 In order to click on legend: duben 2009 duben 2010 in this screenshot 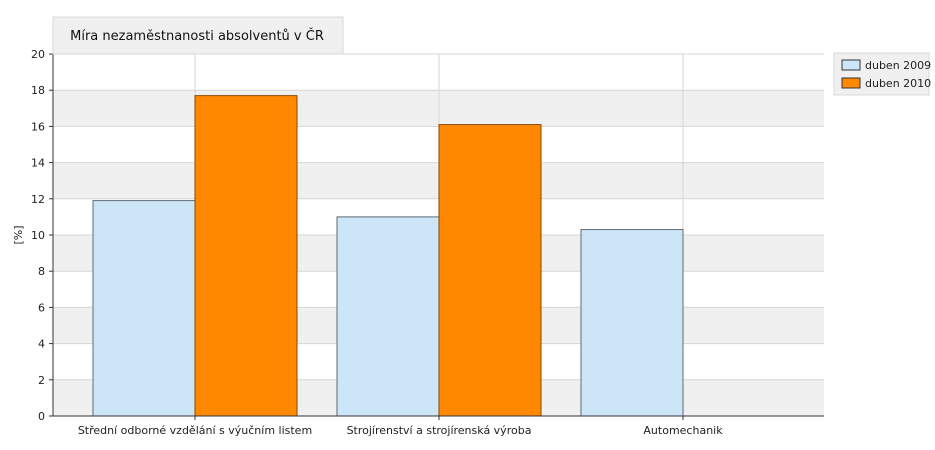, I will do `click(882, 74)`.